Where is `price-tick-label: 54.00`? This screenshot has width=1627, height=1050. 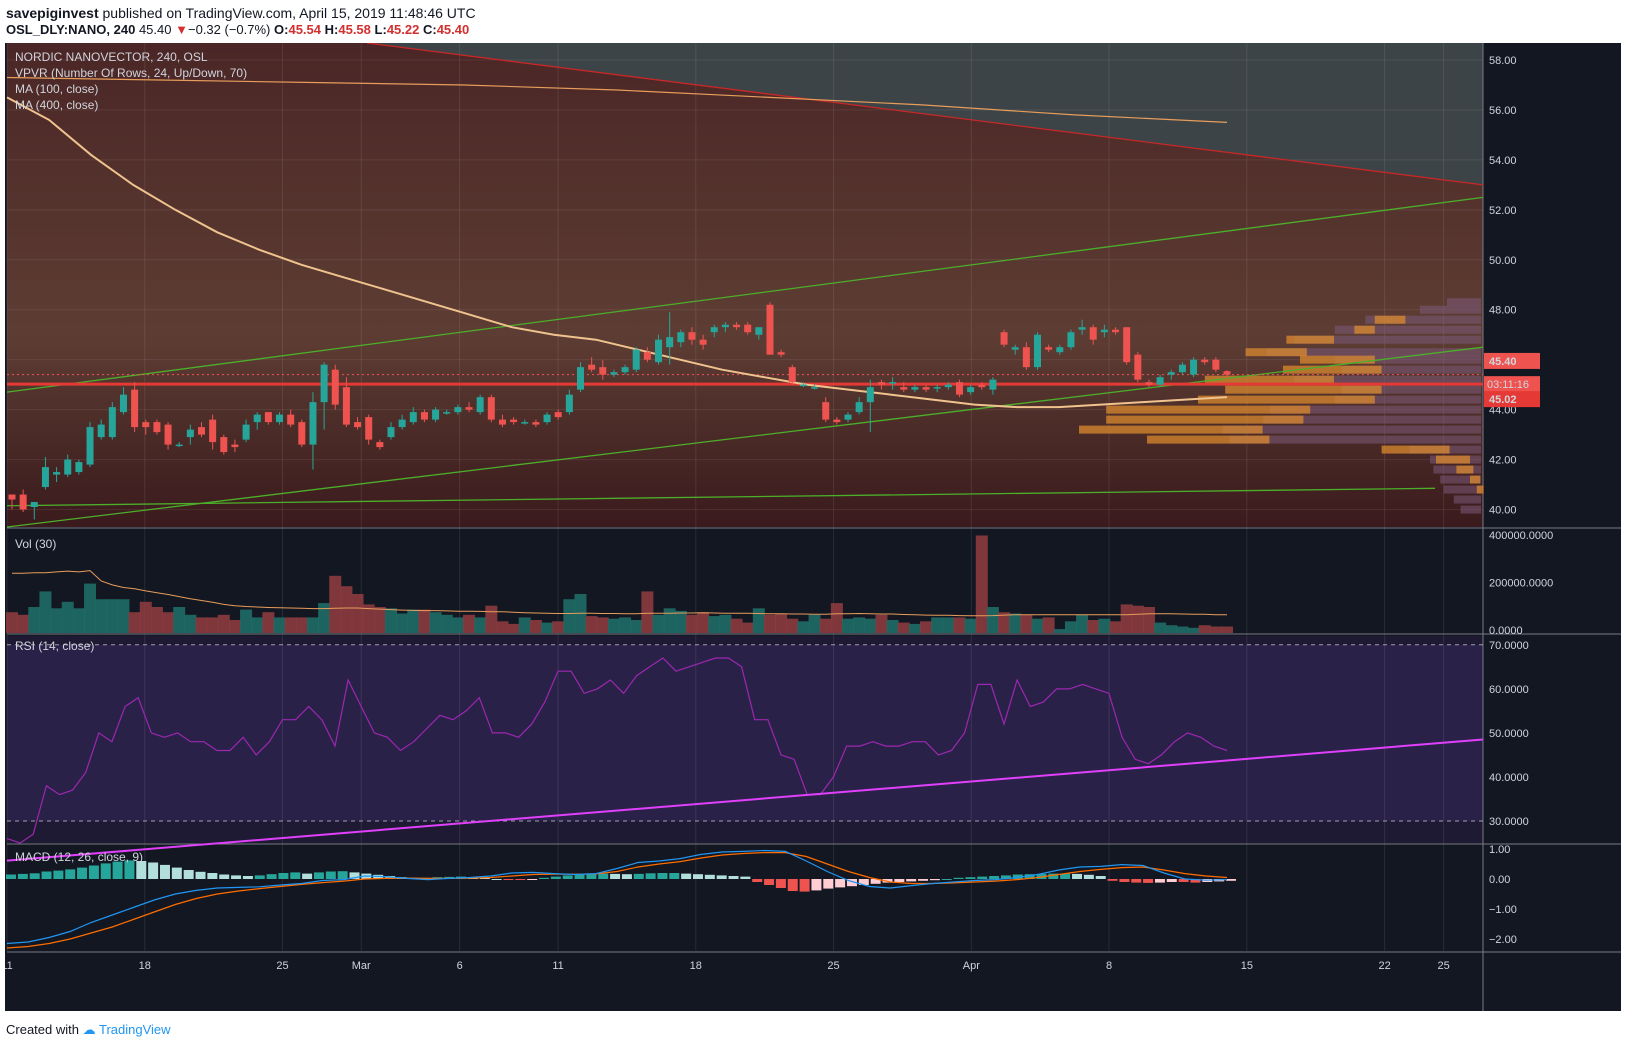
price-tick-label: 54.00 is located at coordinates (1503, 161).